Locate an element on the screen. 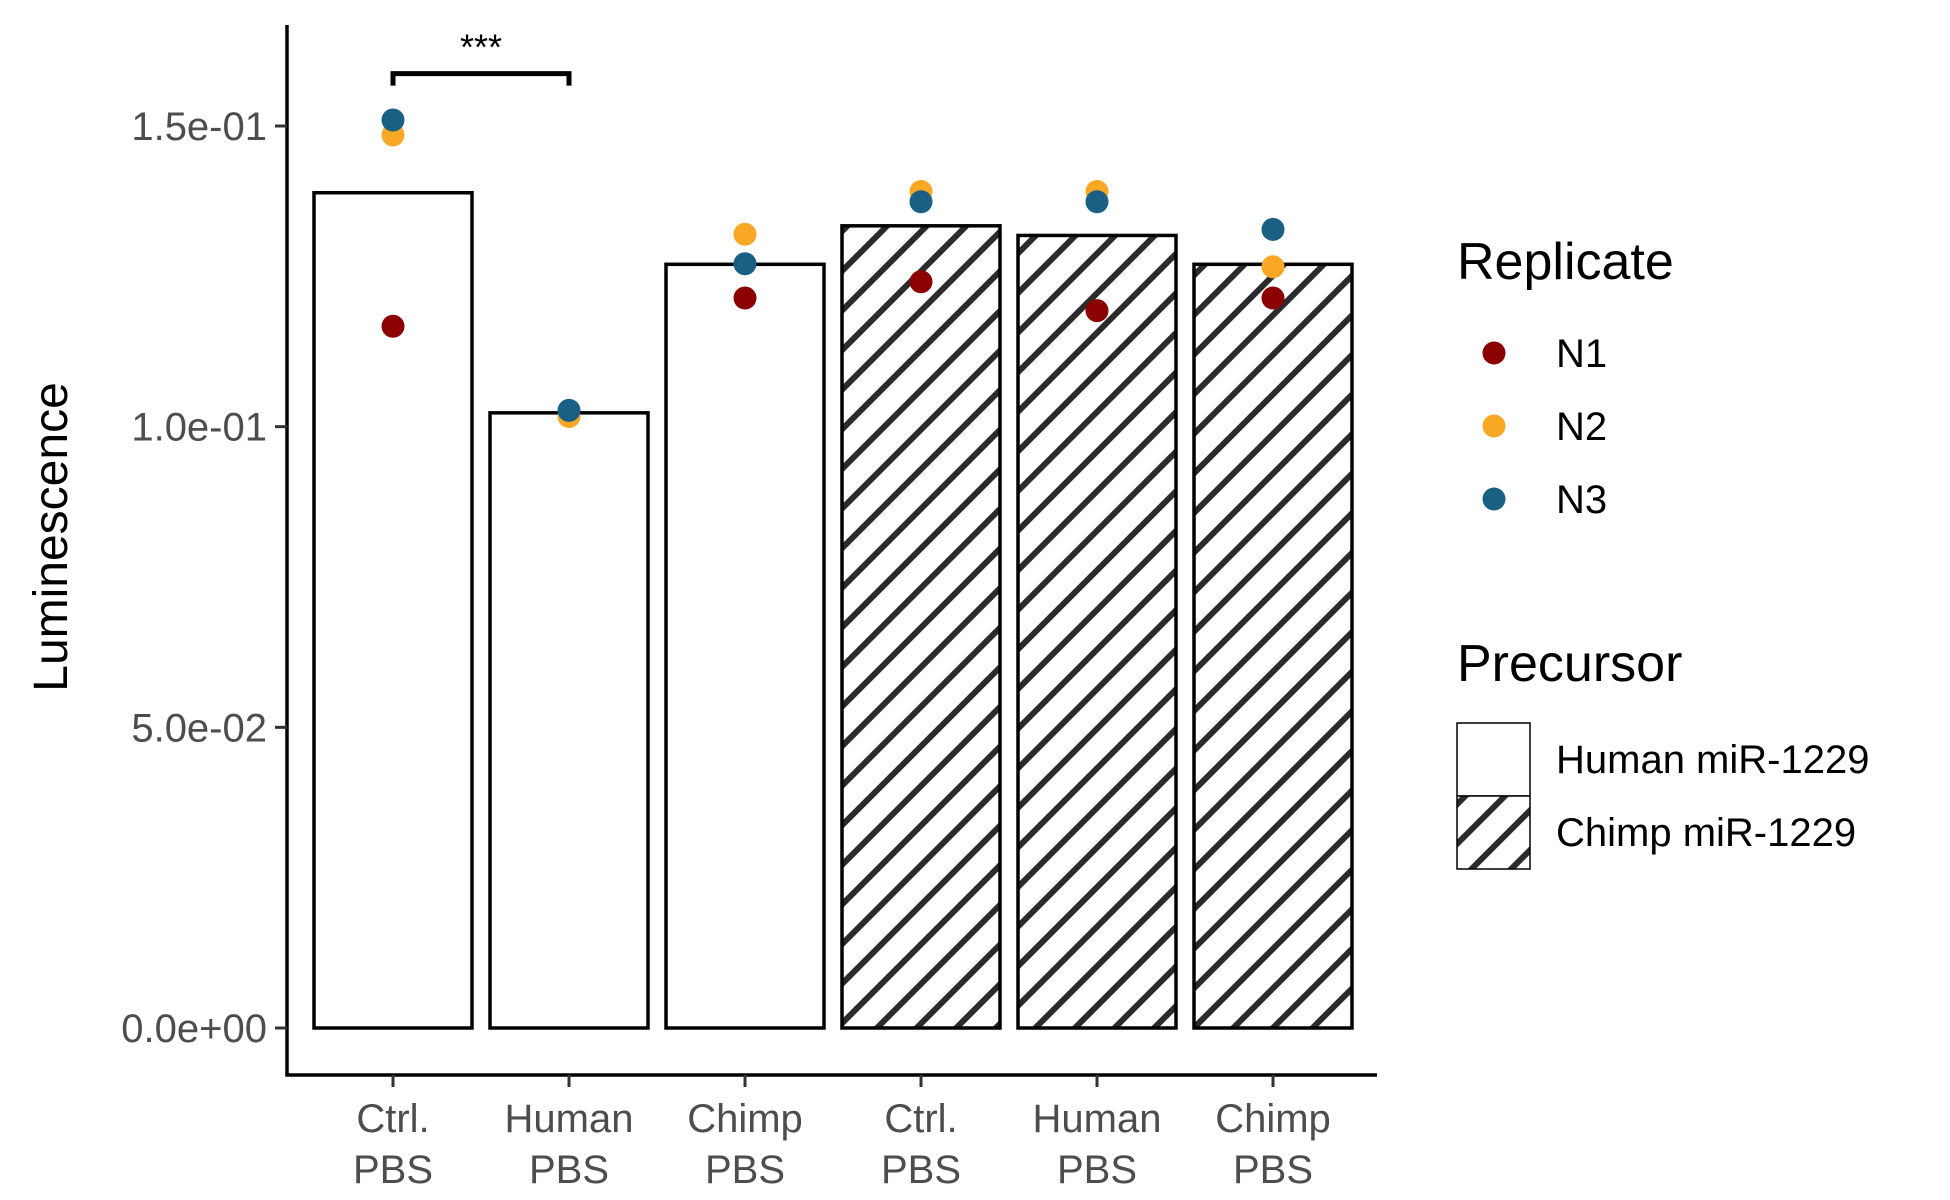 The width and height of the screenshot is (1950, 1200). y-tick-label: 0.0e+00 is located at coordinates (194, 1029).